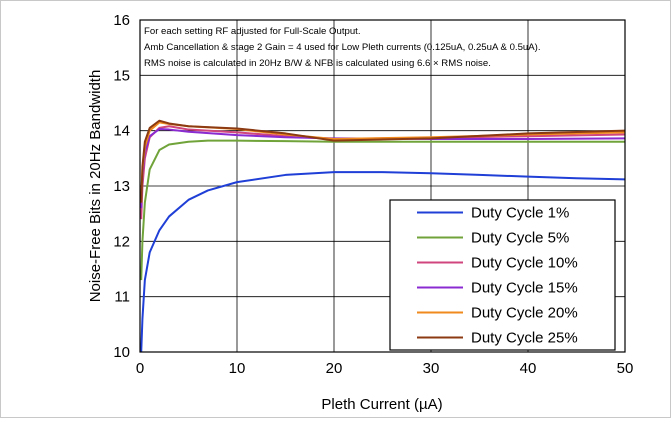 Image resolution: width=671 pixels, height=423 pixels. What do you see at coordinates (520, 213) in the screenshot?
I see `legend-entry: Duty Cycle 1%` at bounding box center [520, 213].